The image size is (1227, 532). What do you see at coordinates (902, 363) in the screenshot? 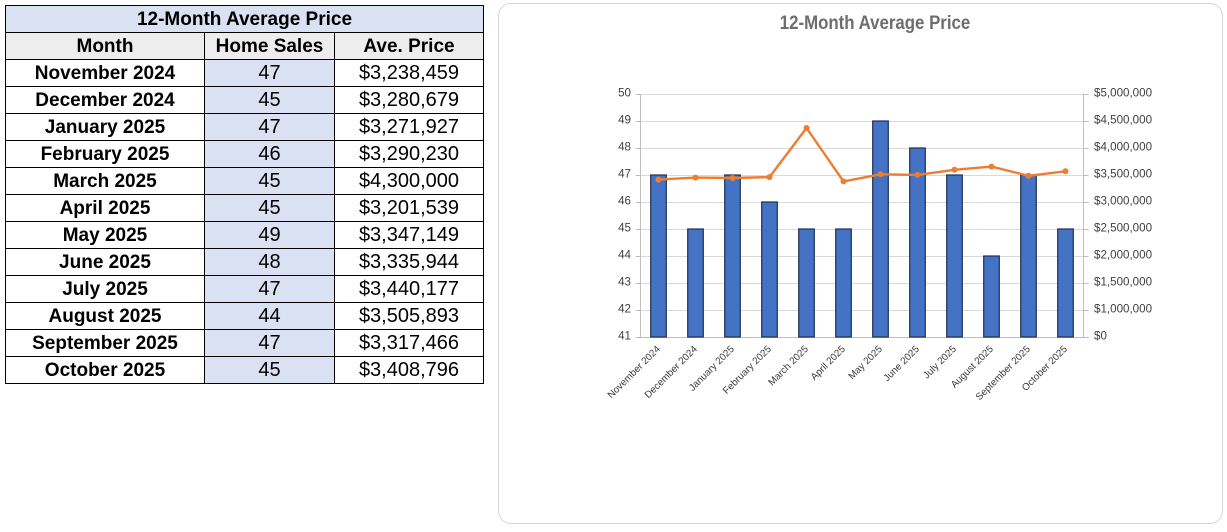
I see `svg-text: June 2025` at bounding box center [902, 363].